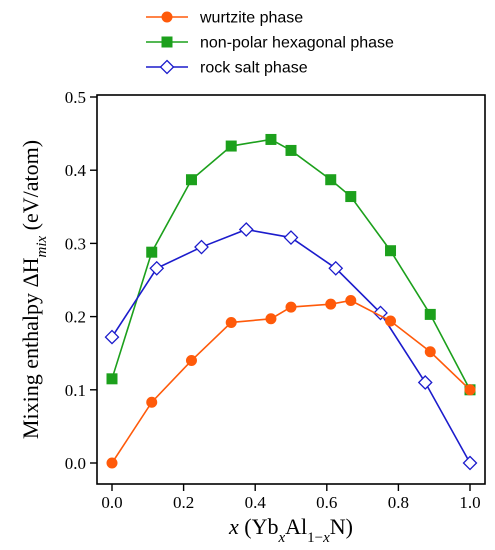  What do you see at coordinates (75, 390) in the screenshot?
I see `y-tick-label: 0.1` at bounding box center [75, 390].